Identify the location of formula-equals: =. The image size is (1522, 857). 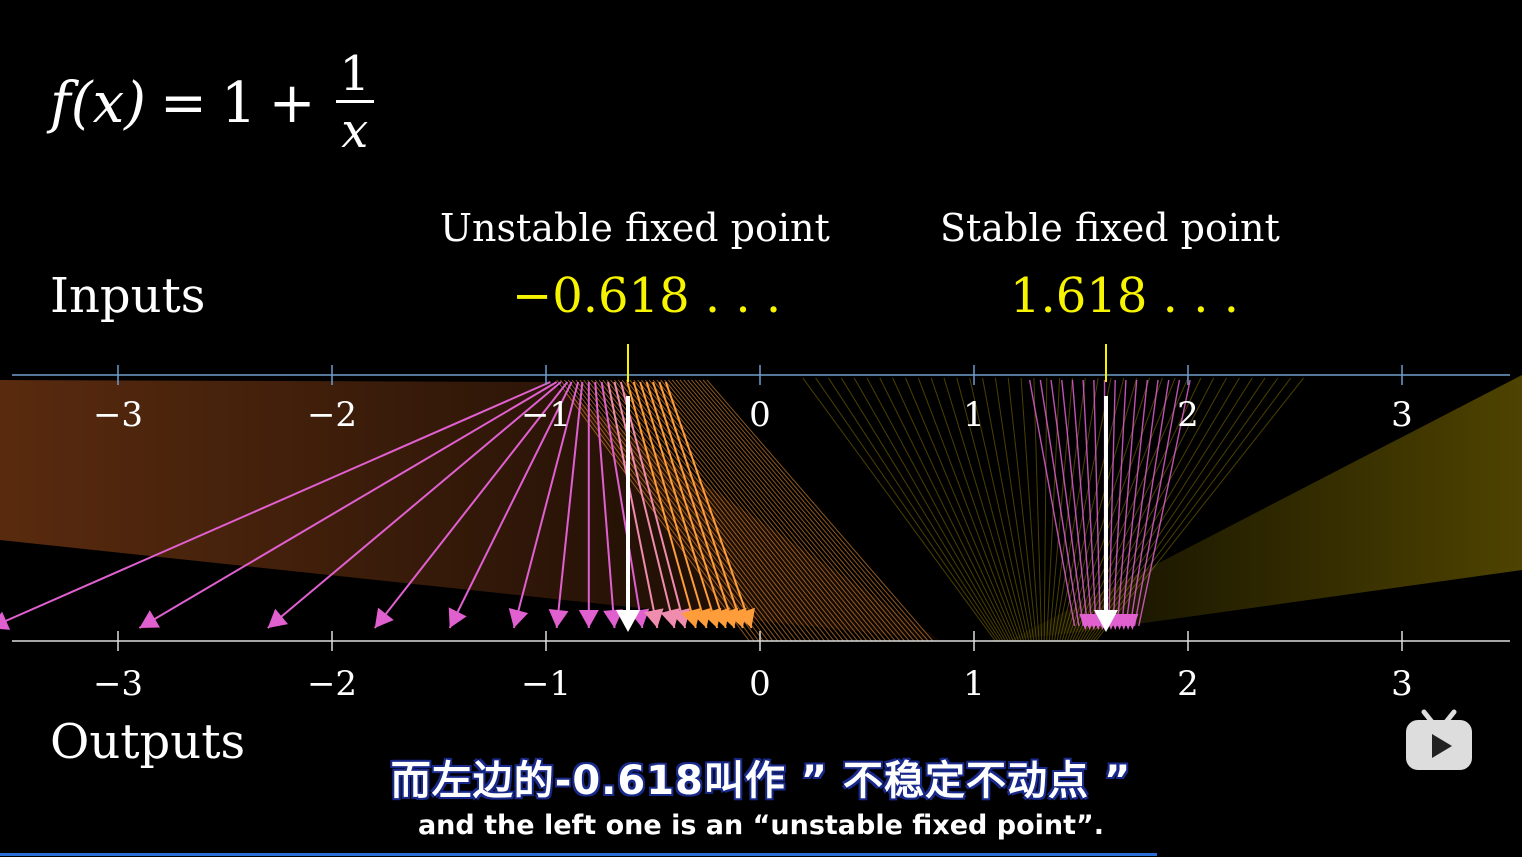
(183, 103).